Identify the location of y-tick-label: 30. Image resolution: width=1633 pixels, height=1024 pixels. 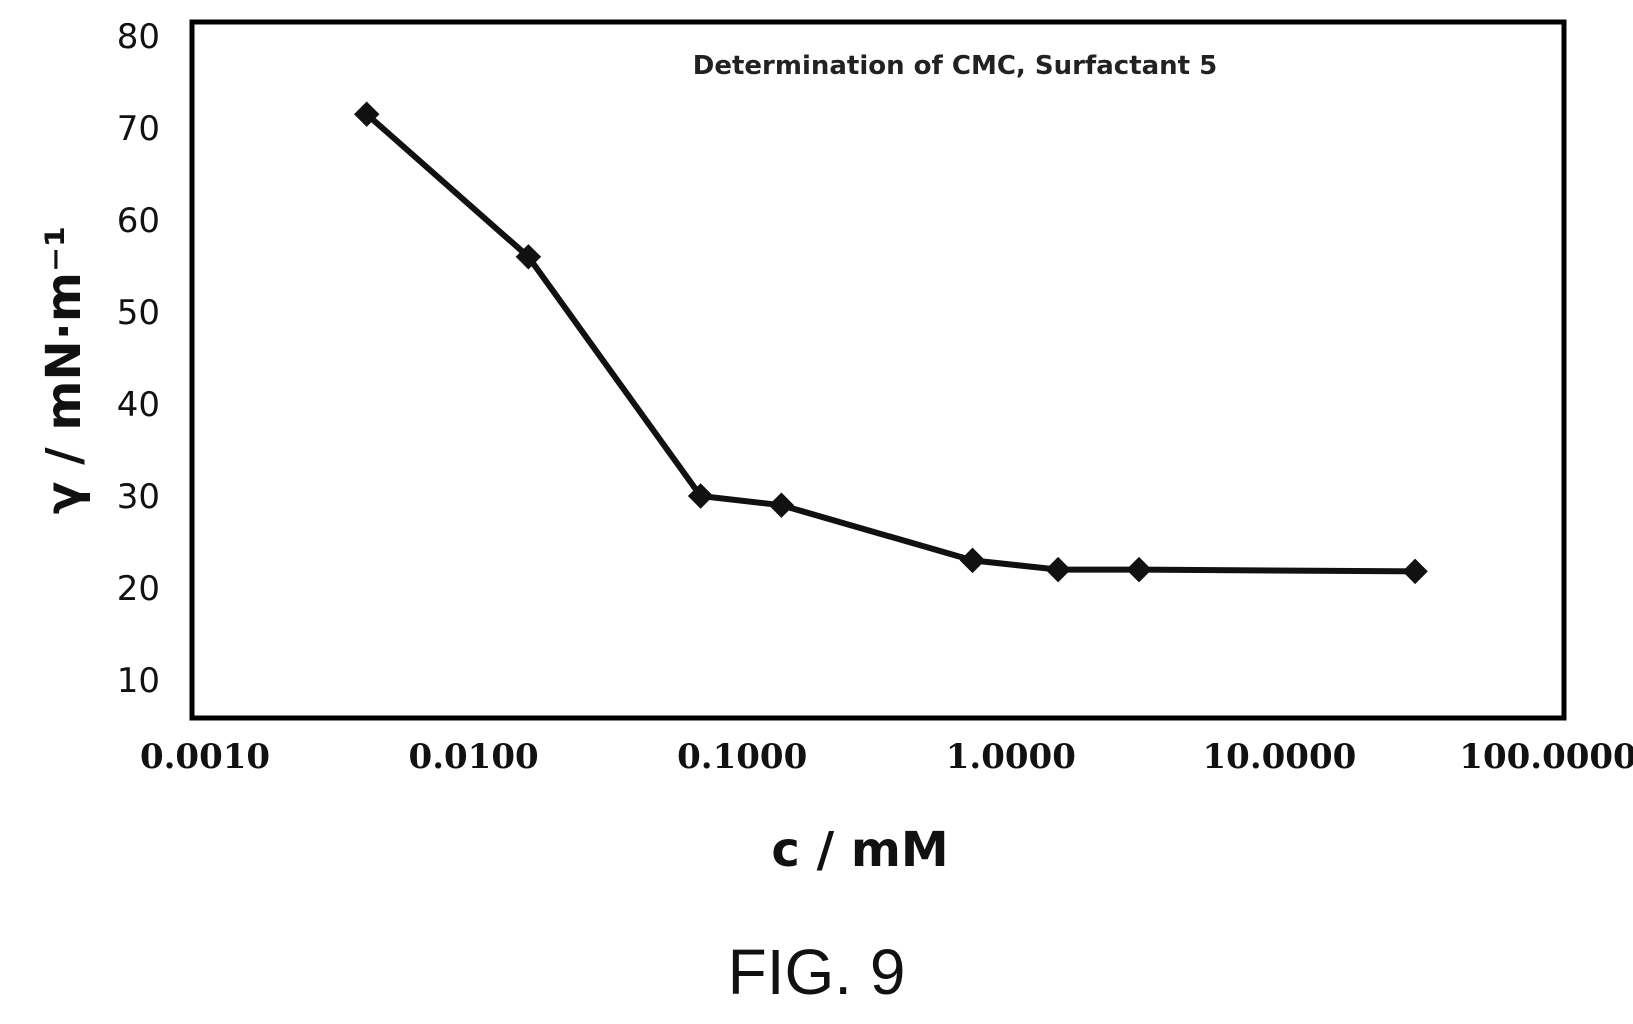
(138, 497).